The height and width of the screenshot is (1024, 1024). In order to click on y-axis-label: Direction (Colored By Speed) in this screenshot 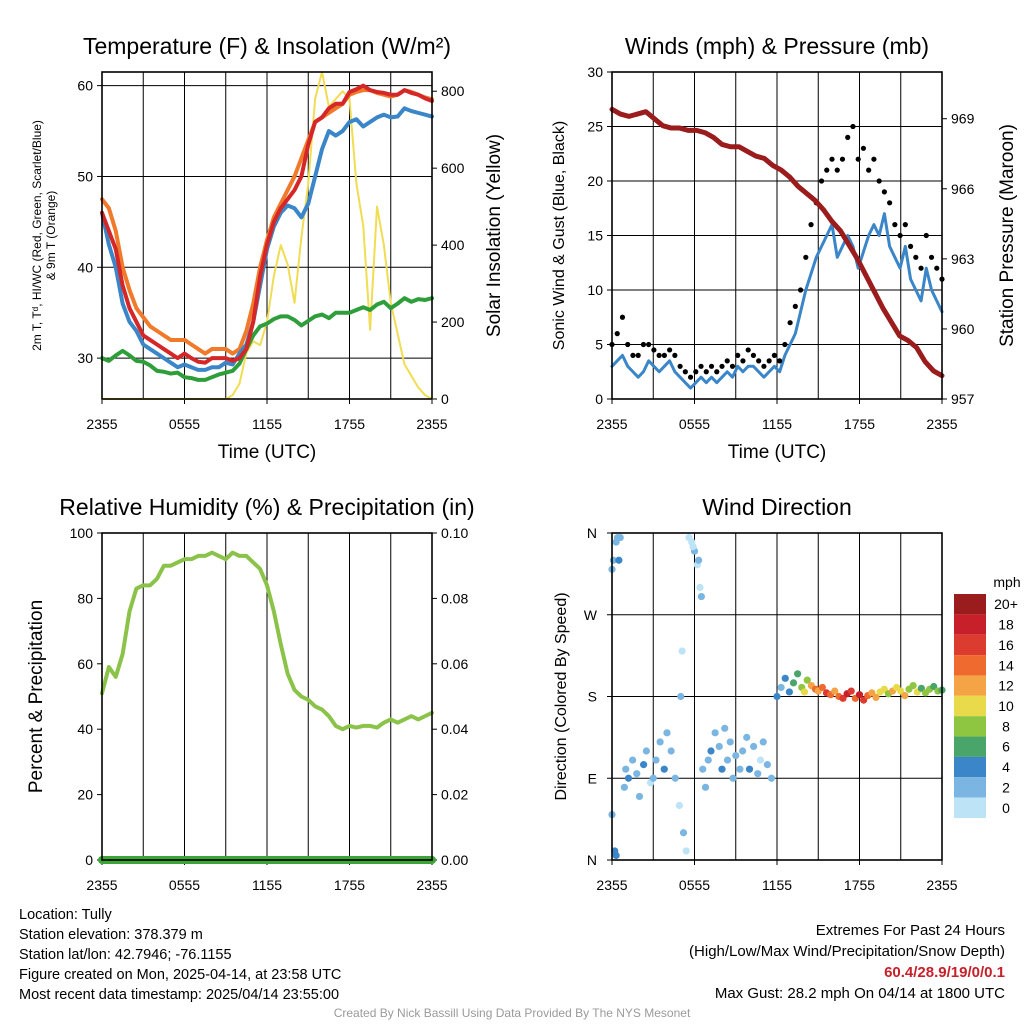, I will do `click(561, 696)`.